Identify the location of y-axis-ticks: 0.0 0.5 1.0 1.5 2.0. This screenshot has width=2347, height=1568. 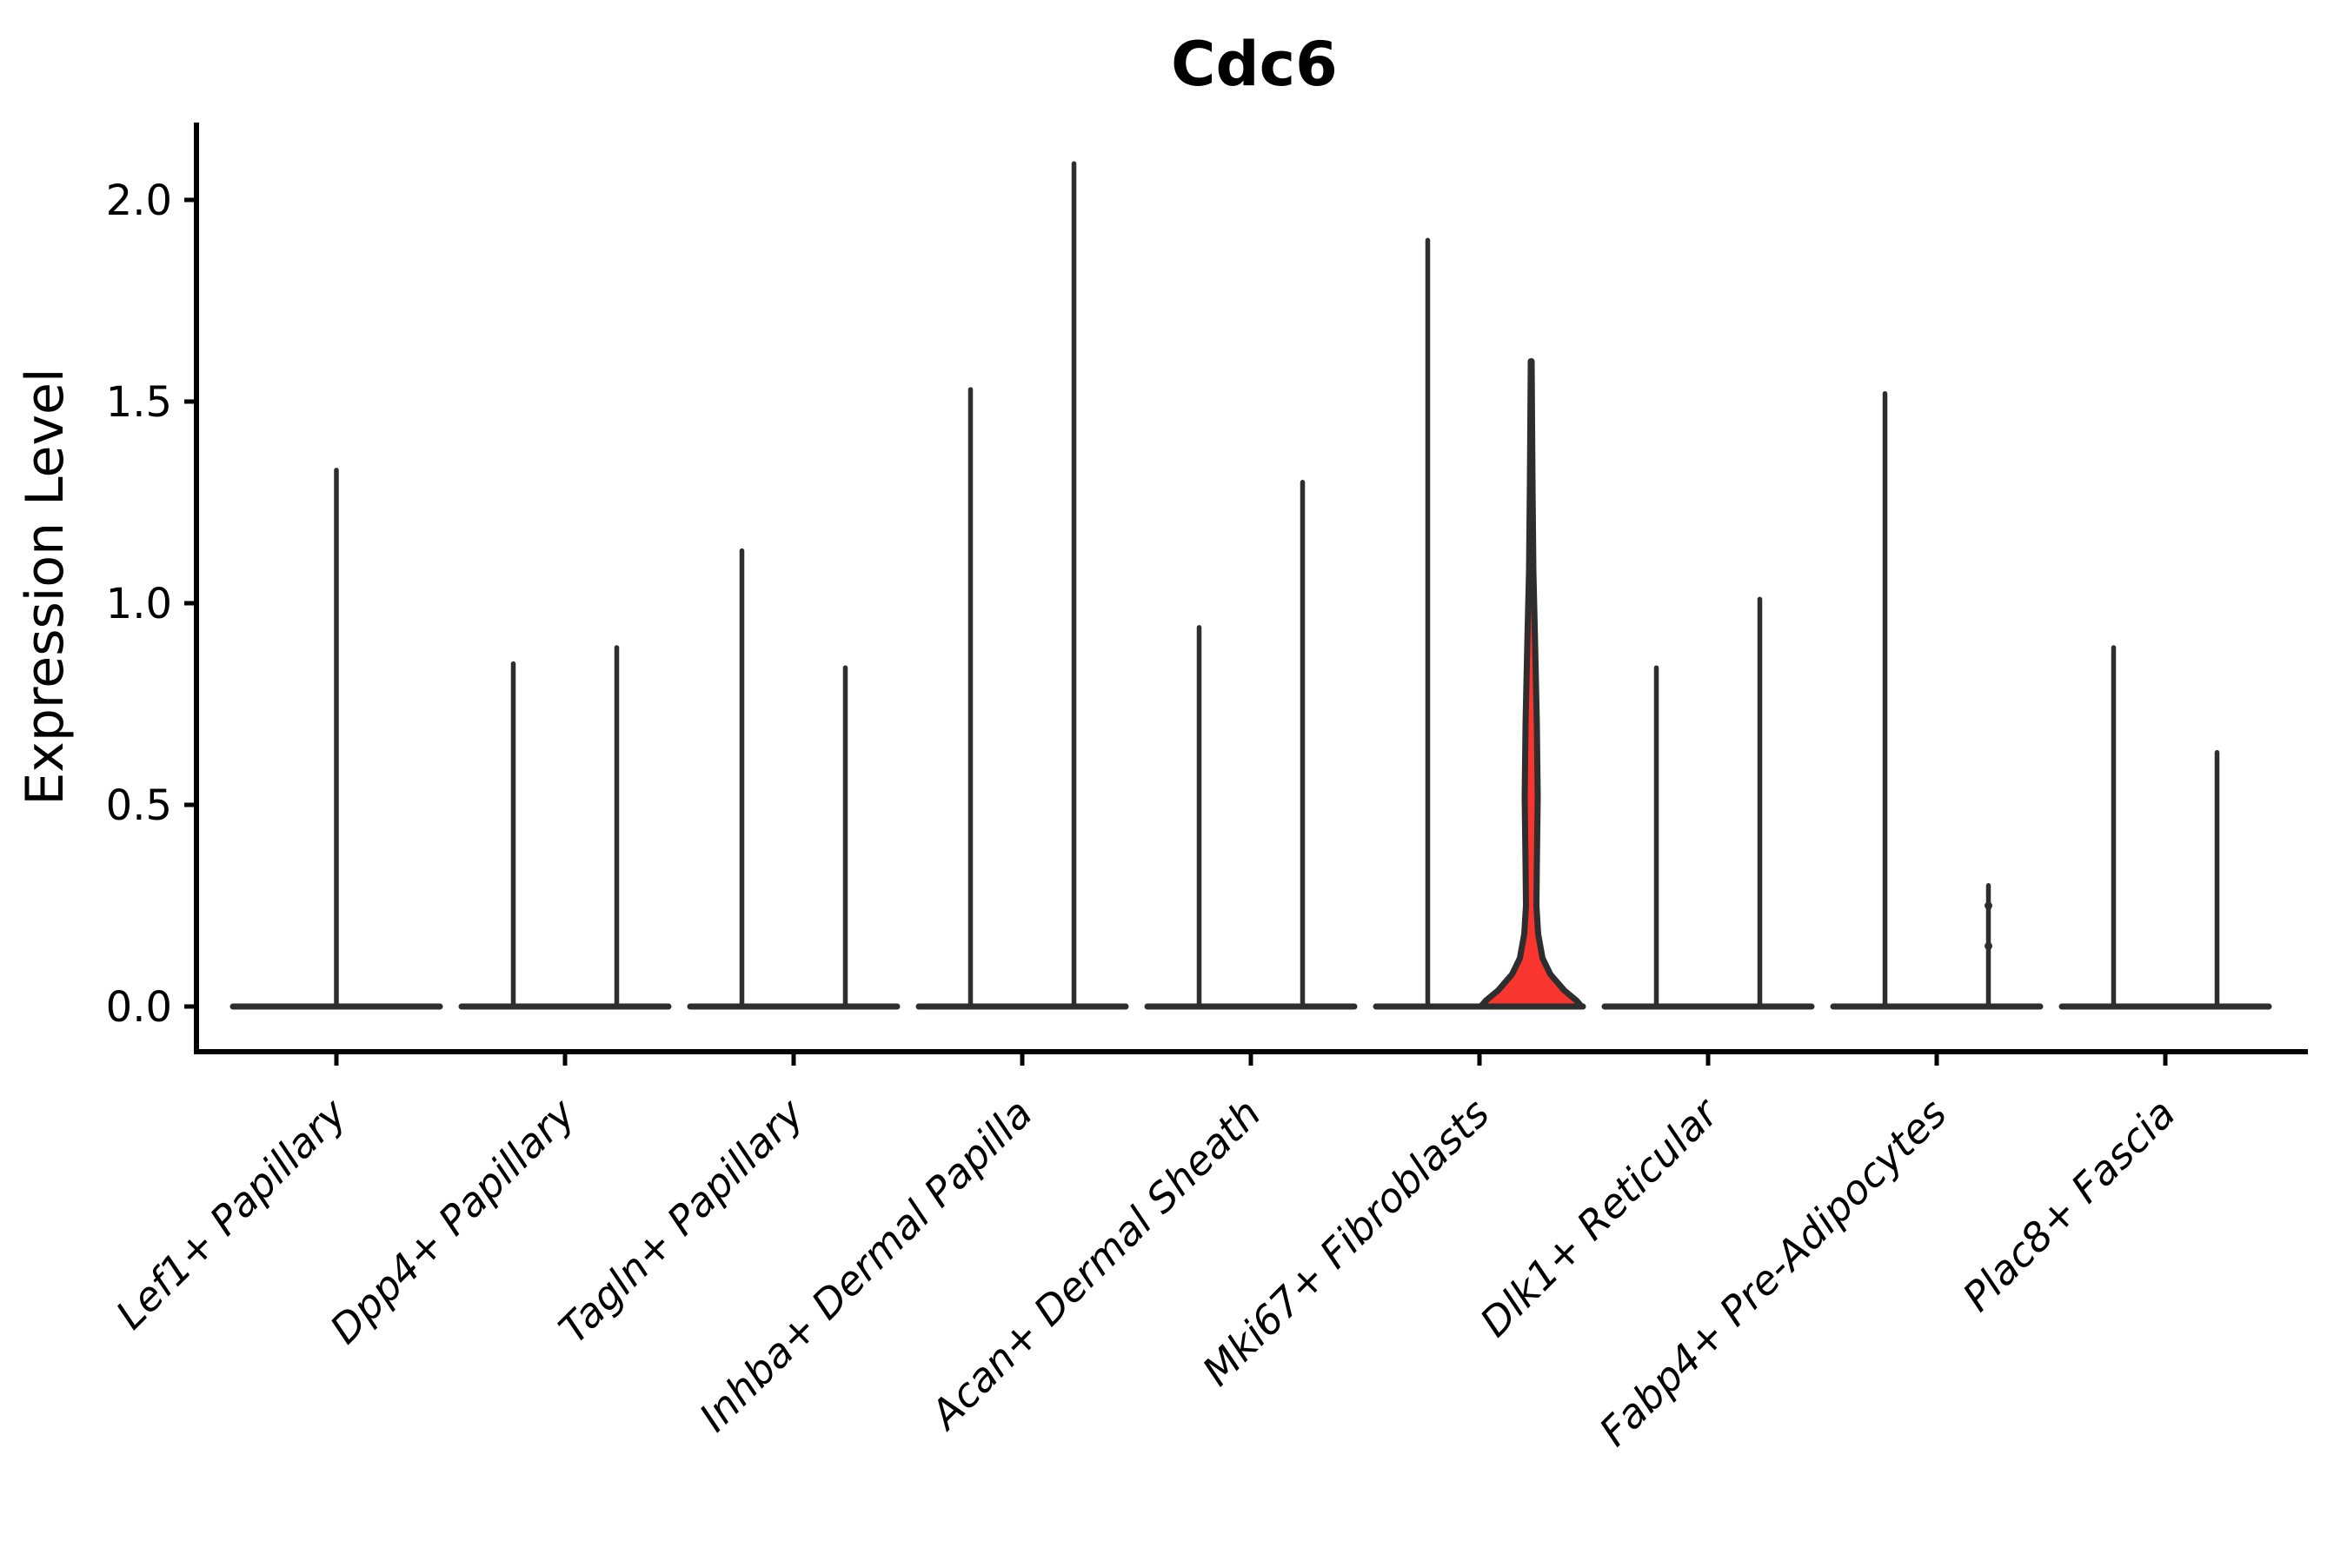
(151, 604).